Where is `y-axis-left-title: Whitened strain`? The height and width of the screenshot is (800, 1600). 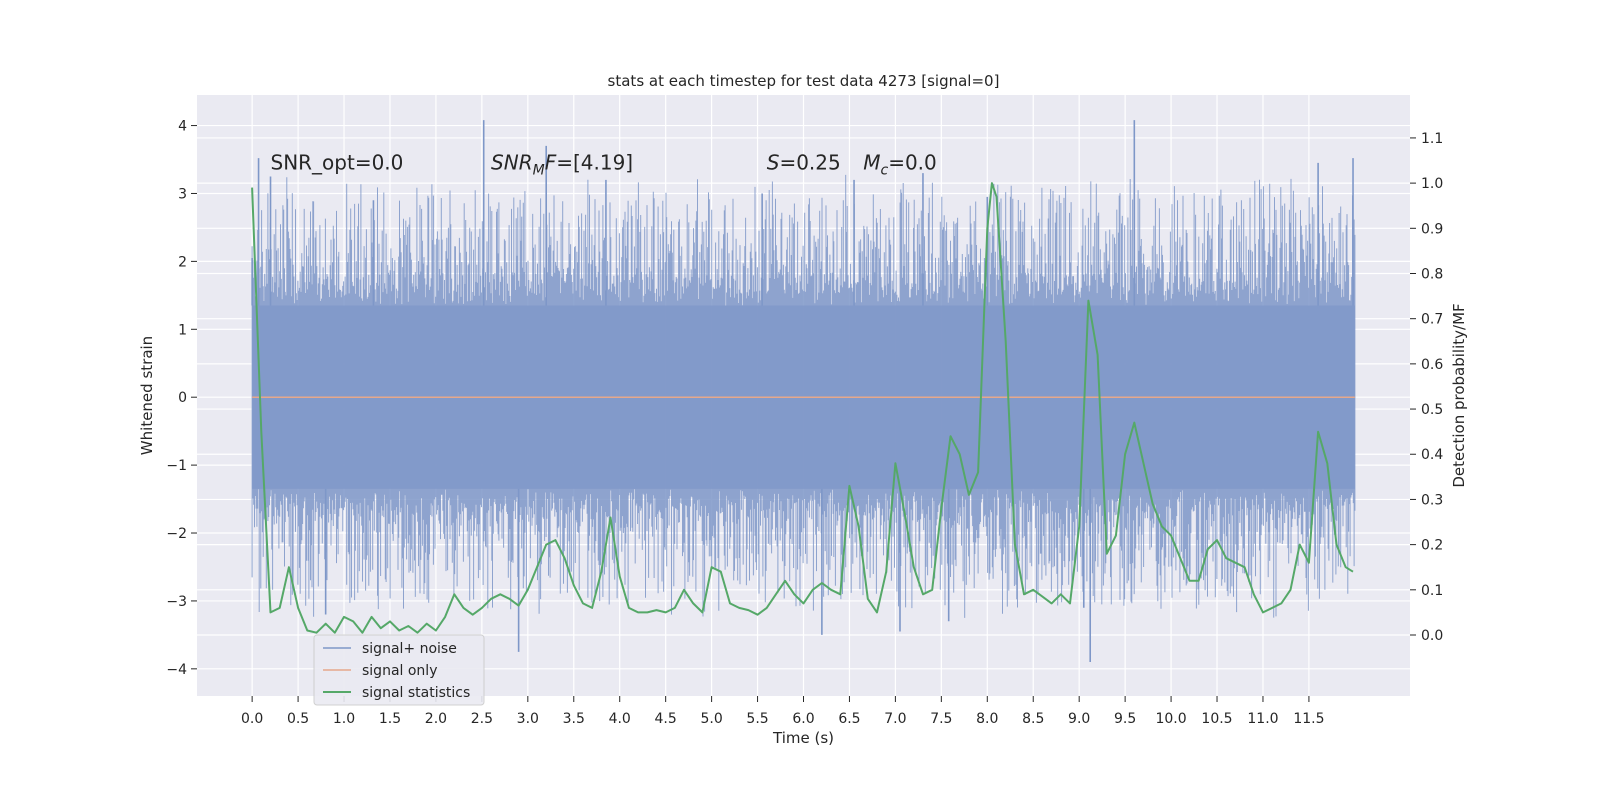 y-axis-left-title: Whitened strain is located at coordinates (147, 395).